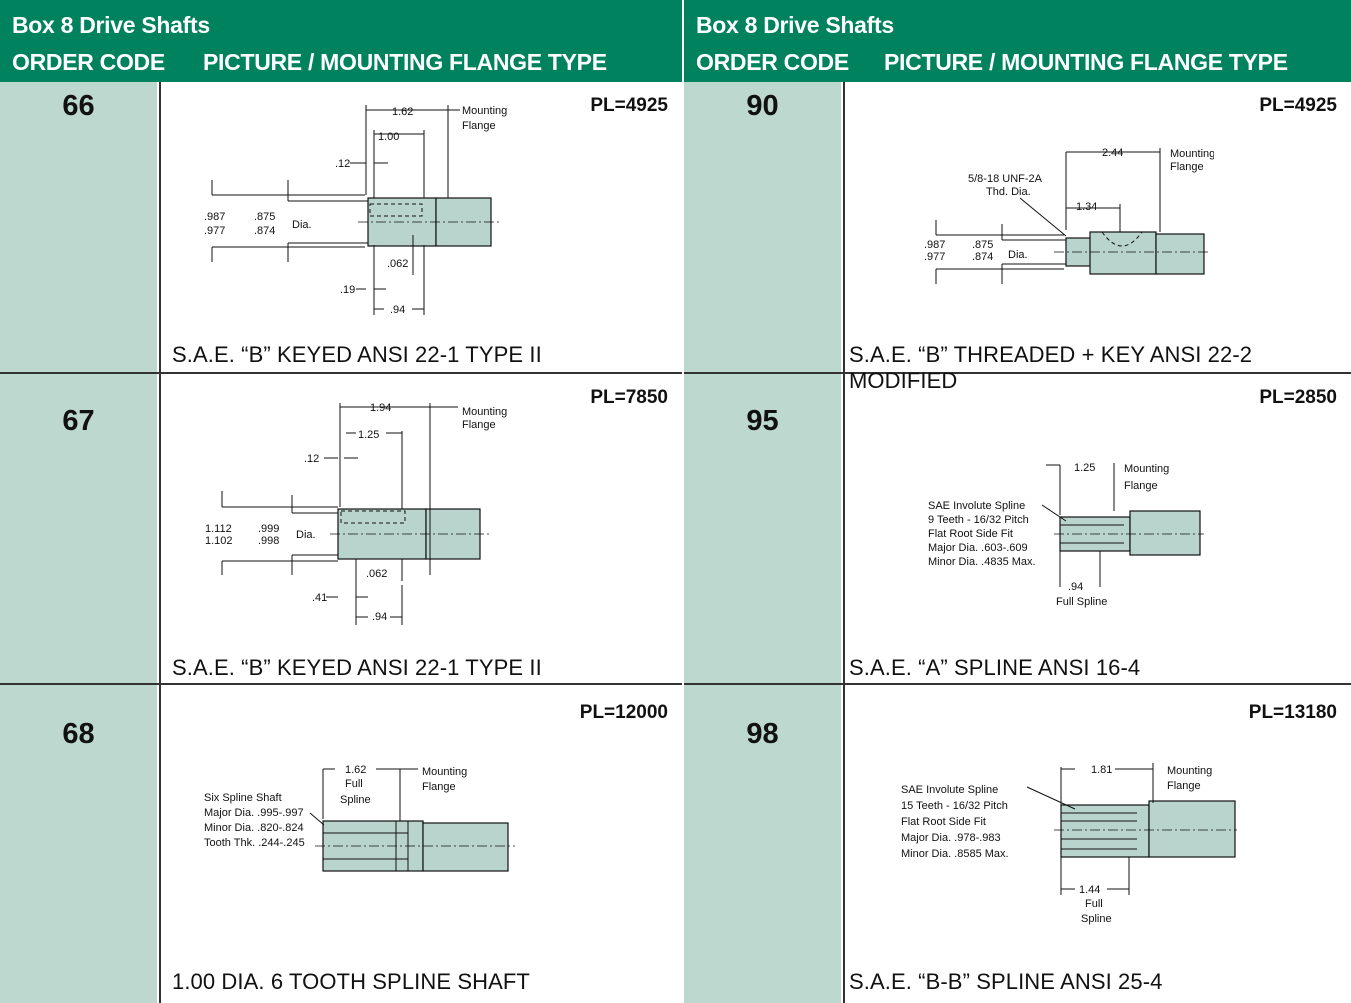  I want to click on shaft-body, so click(1123, 253).